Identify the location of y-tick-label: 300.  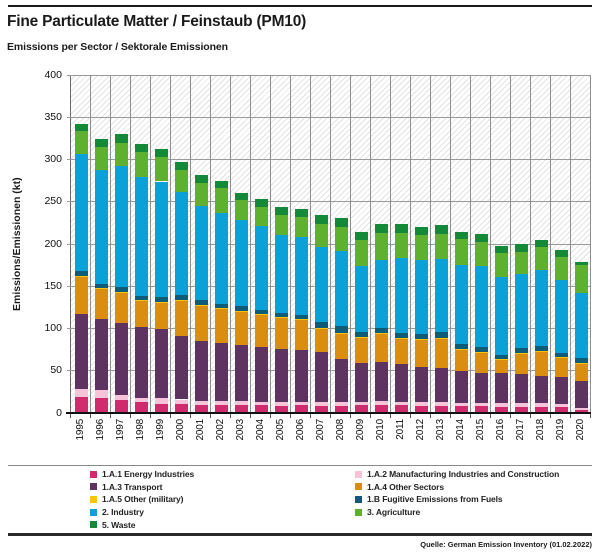
(53, 159).